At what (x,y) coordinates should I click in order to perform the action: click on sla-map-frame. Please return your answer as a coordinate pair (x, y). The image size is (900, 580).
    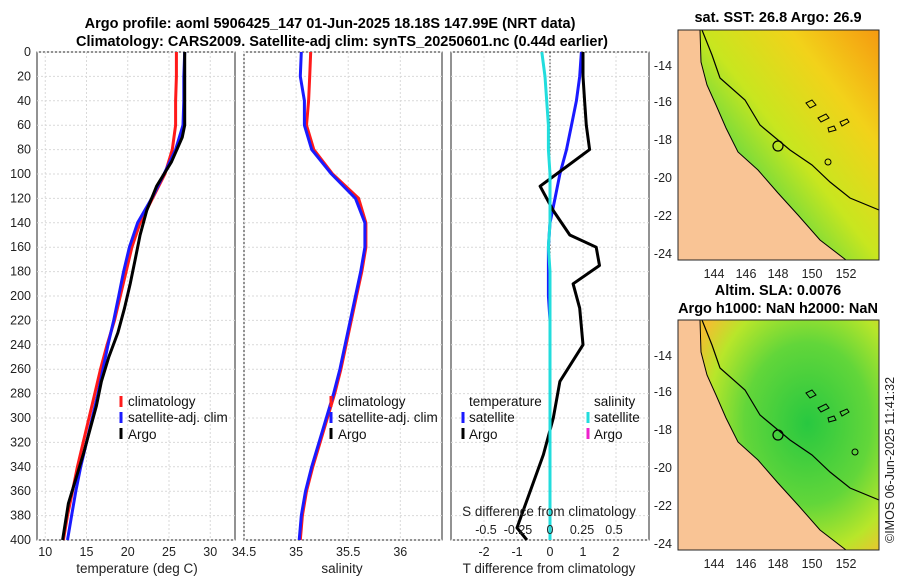
    Looking at the image, I should click on (778, 435).